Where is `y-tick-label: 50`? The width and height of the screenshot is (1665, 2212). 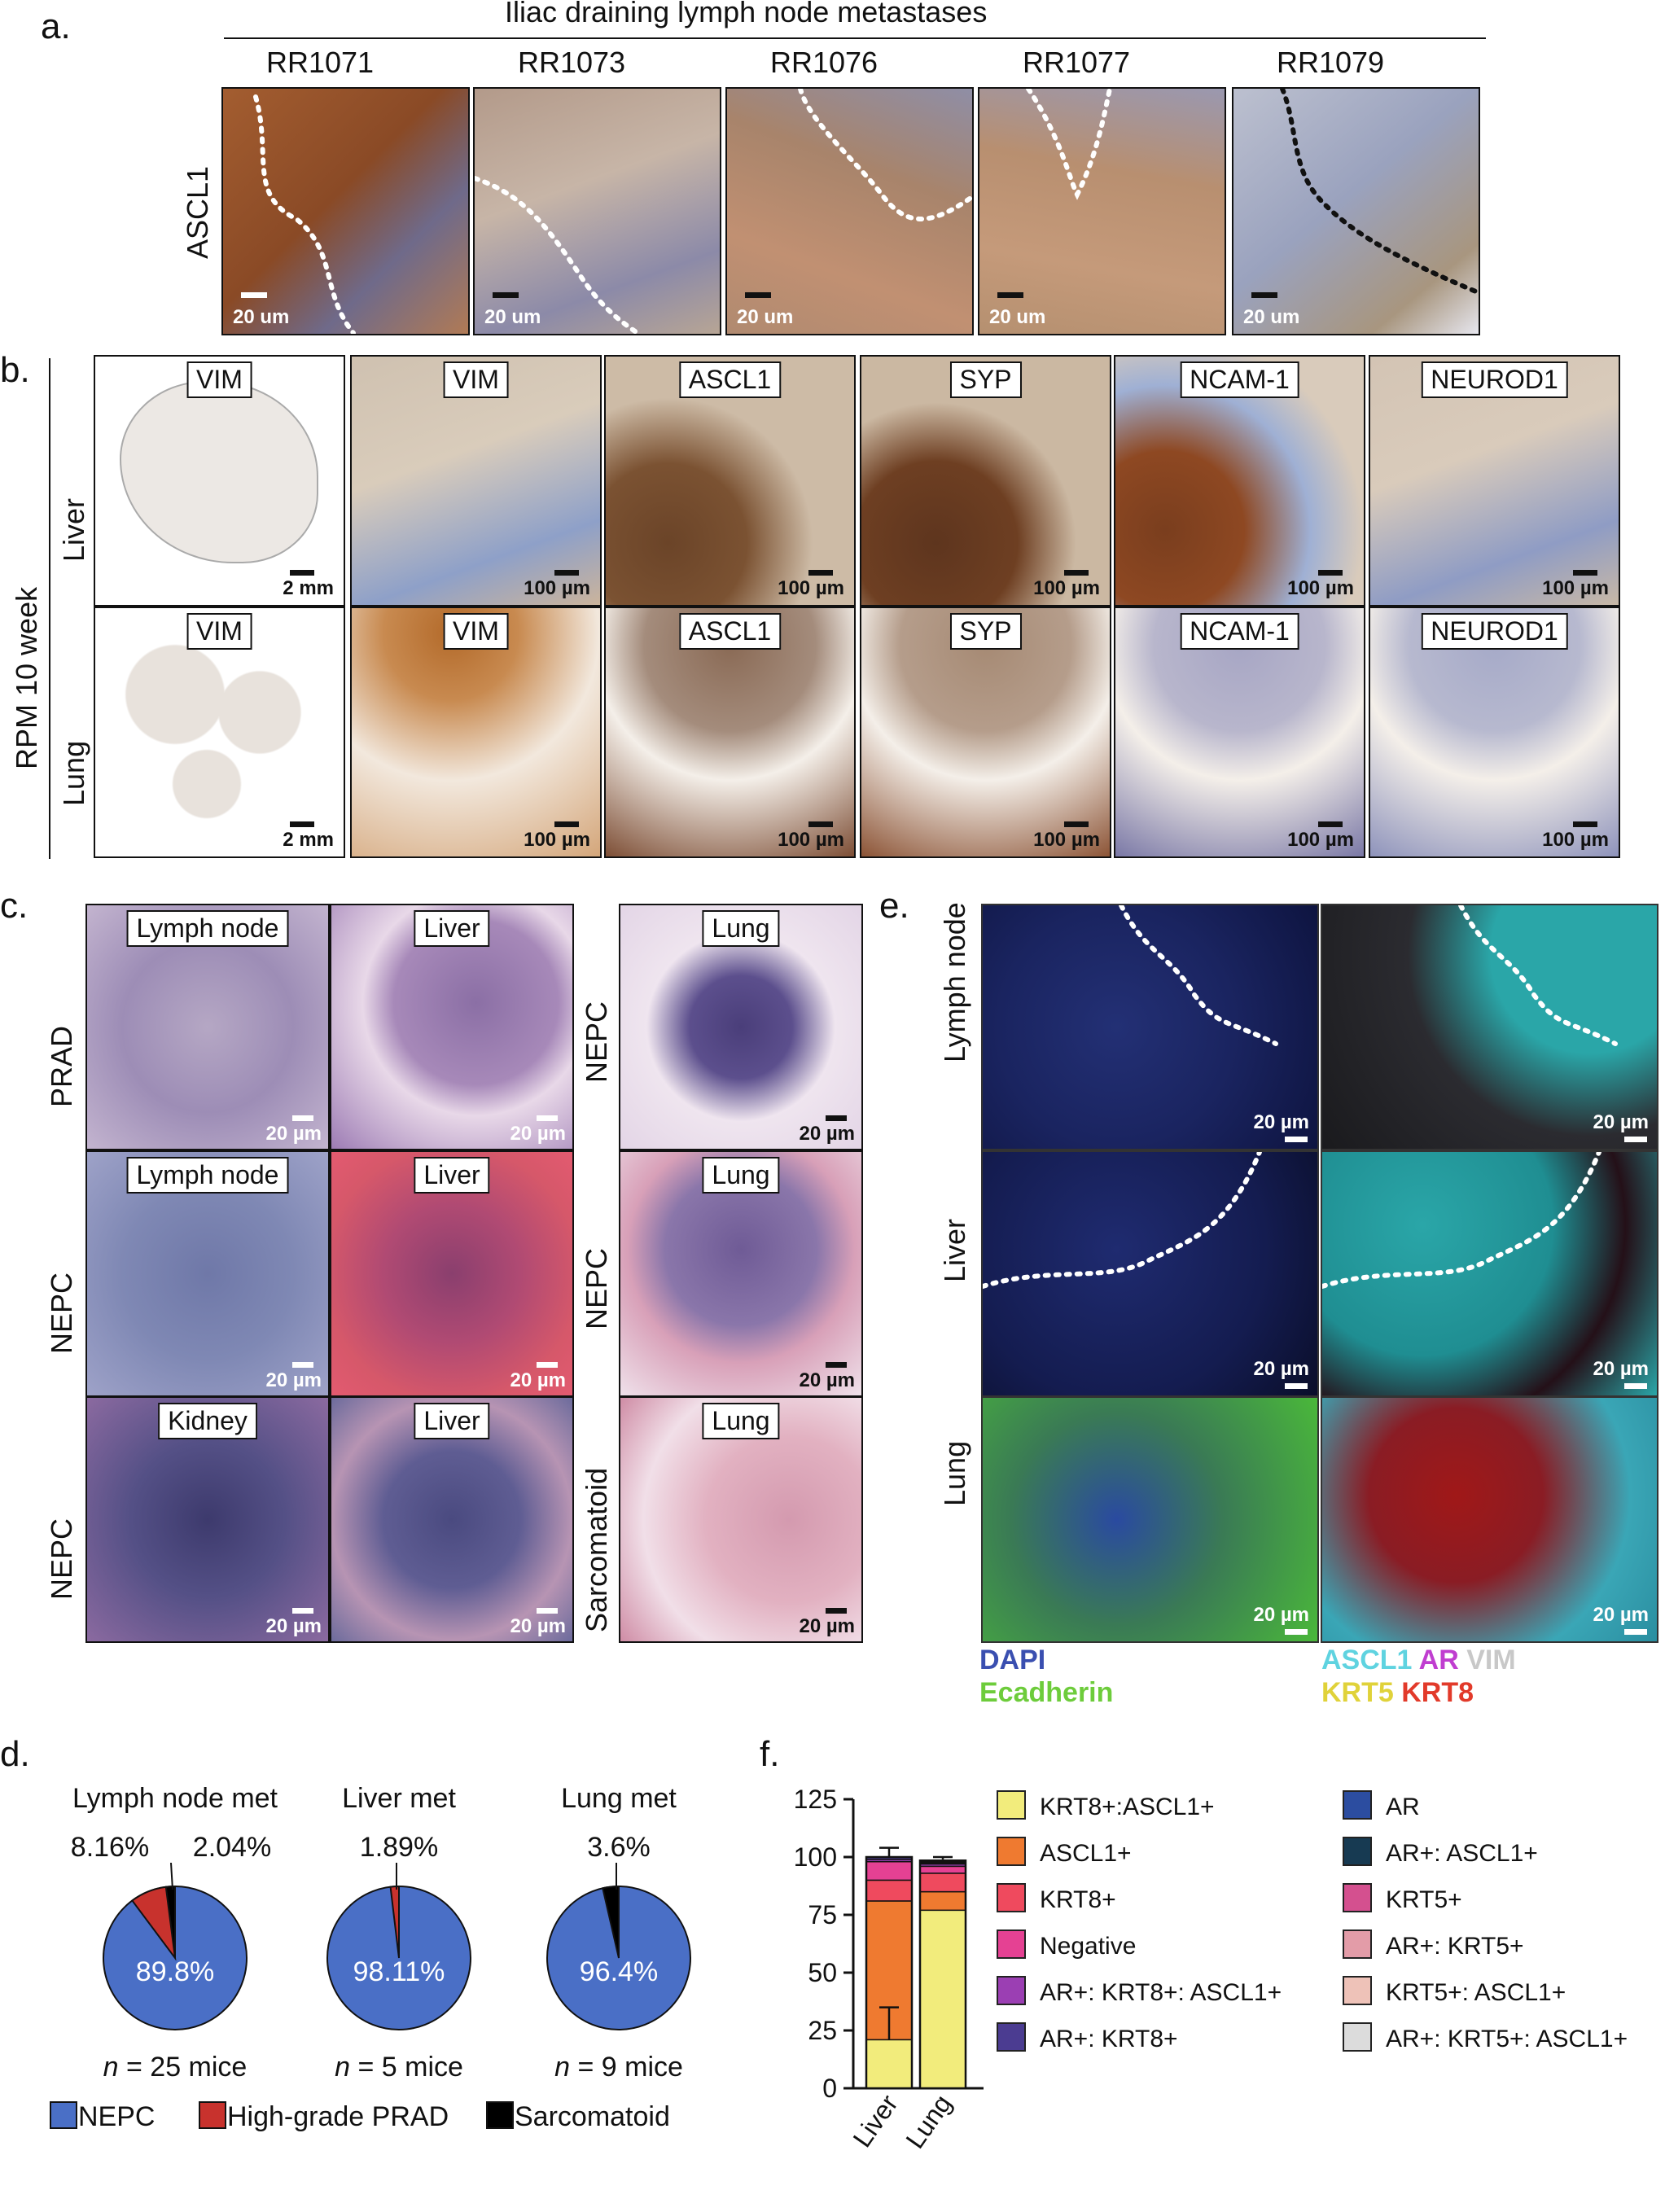
y-tick-label: 50 is located at coordinates (822, 1972).